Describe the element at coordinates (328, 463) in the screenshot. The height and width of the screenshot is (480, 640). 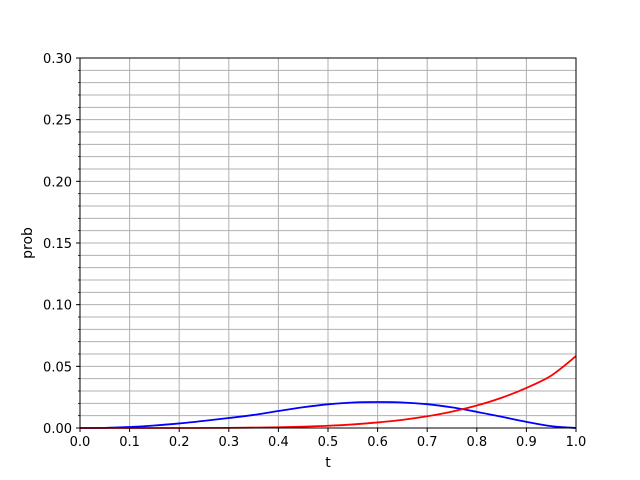
I see `x-axis-label: t` at that location.